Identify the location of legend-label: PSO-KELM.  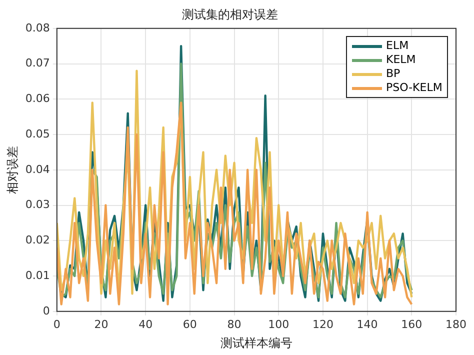
(414, 88).